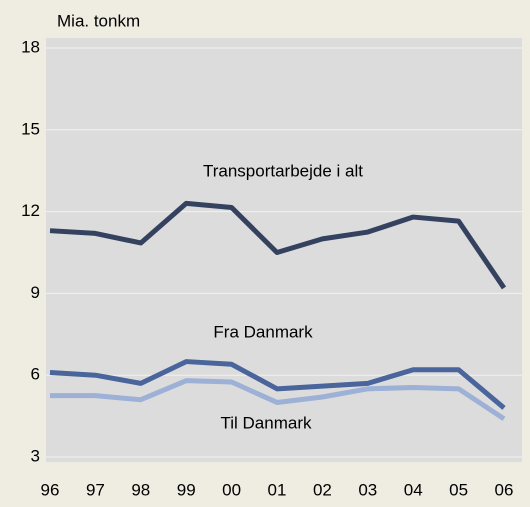 This screenshot has height=507, width=530. I want to click on x-tick-label: 97, so click(95, 489).